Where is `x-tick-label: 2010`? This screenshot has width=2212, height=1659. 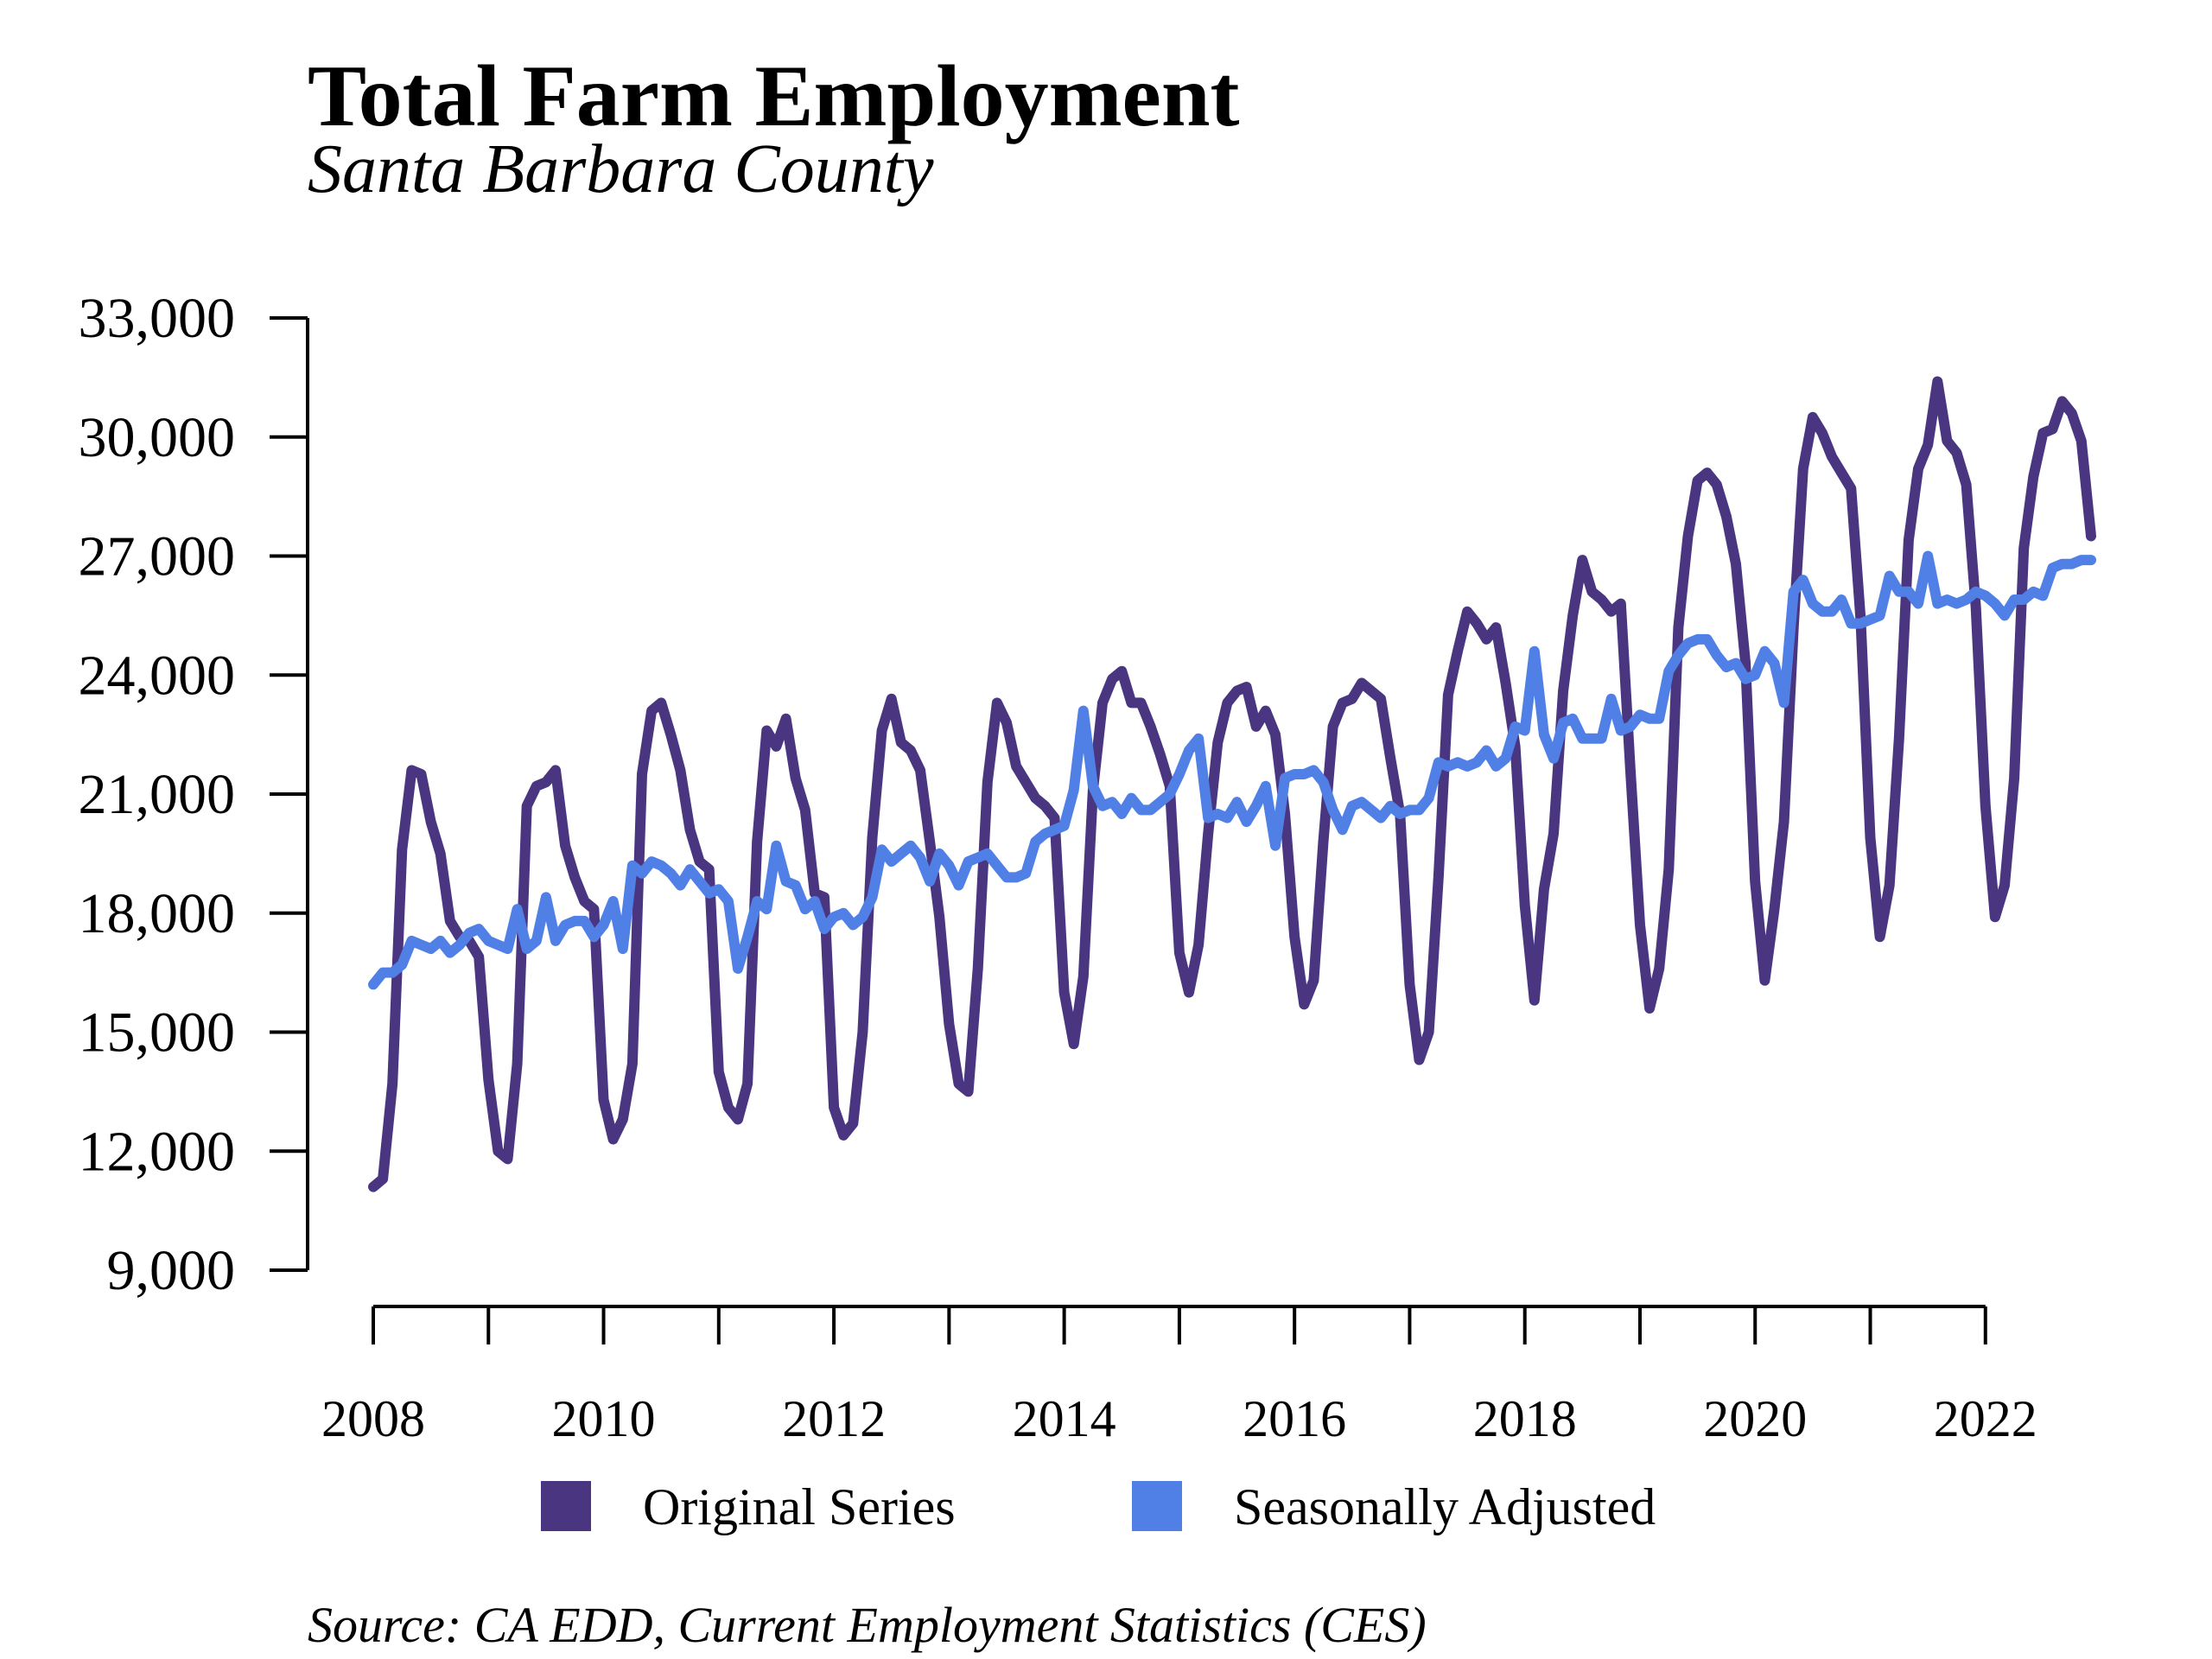 x-tick-label: 2010 is located at coordinates (604, 1418).